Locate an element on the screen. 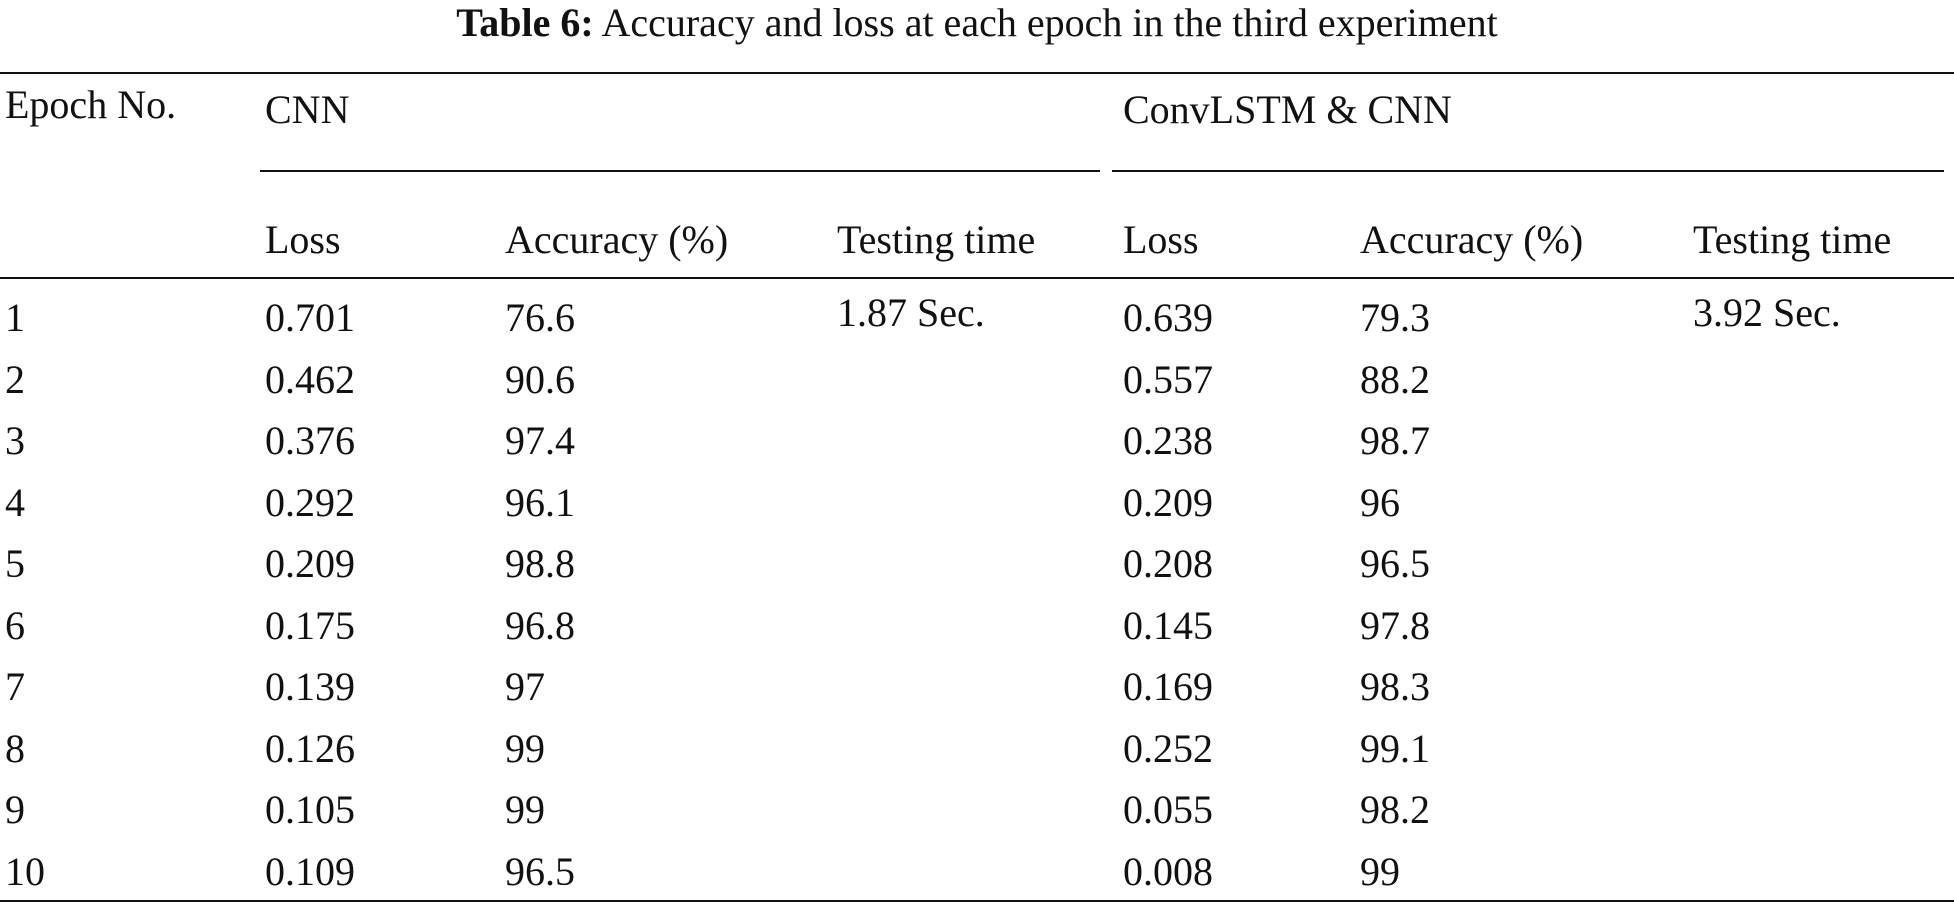 The image size is (1954, 908). epoch-cell: 9 is located at coordinates (15, 809).